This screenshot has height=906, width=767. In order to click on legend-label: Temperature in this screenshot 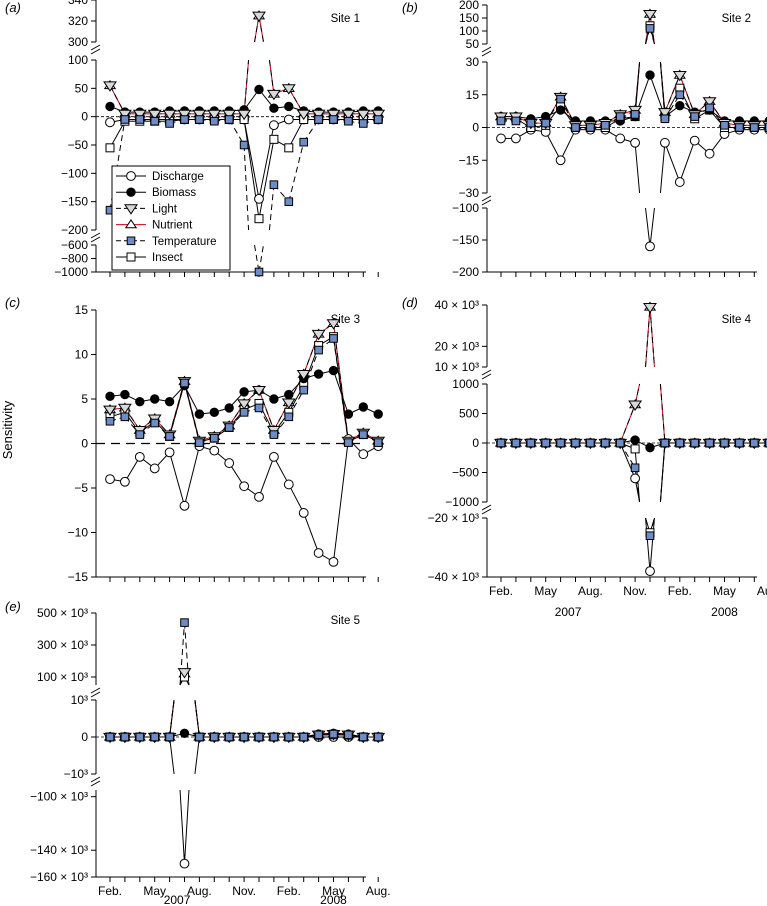, I will do `click(184, 242)`.